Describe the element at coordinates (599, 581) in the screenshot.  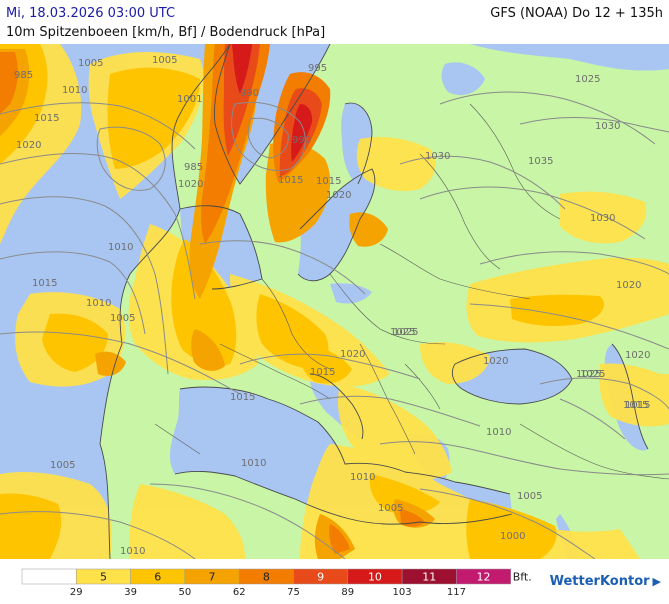
I see `brand-name: WetterKontor` at that location.